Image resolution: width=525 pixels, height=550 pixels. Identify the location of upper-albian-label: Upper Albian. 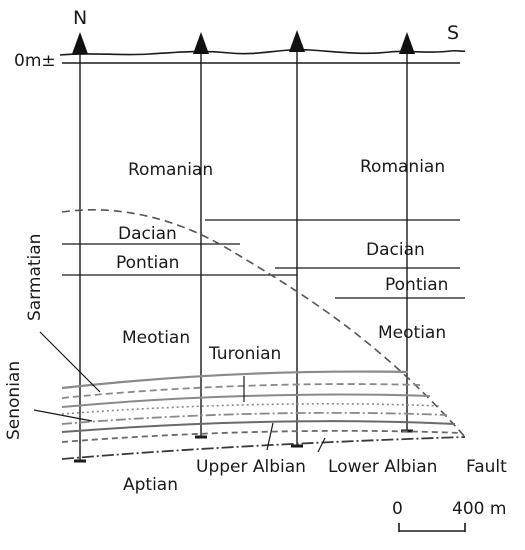
(251, 467).